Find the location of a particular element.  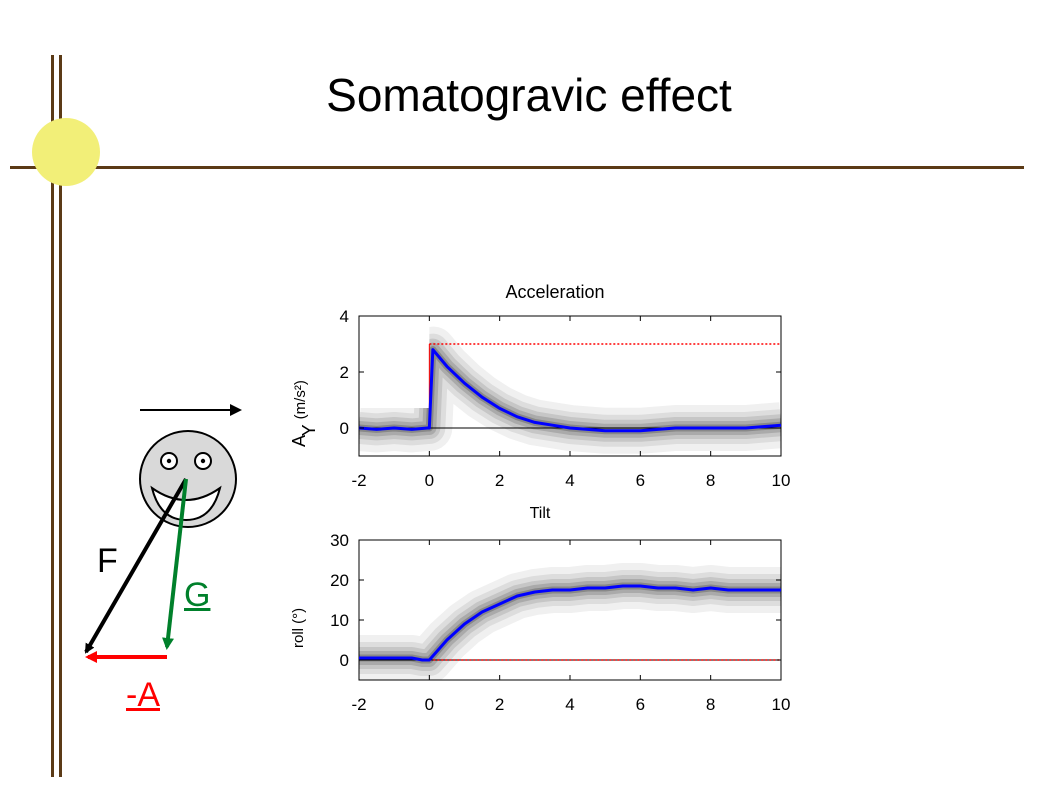

frame-line-horizontal is located at coordinates (517, 167).